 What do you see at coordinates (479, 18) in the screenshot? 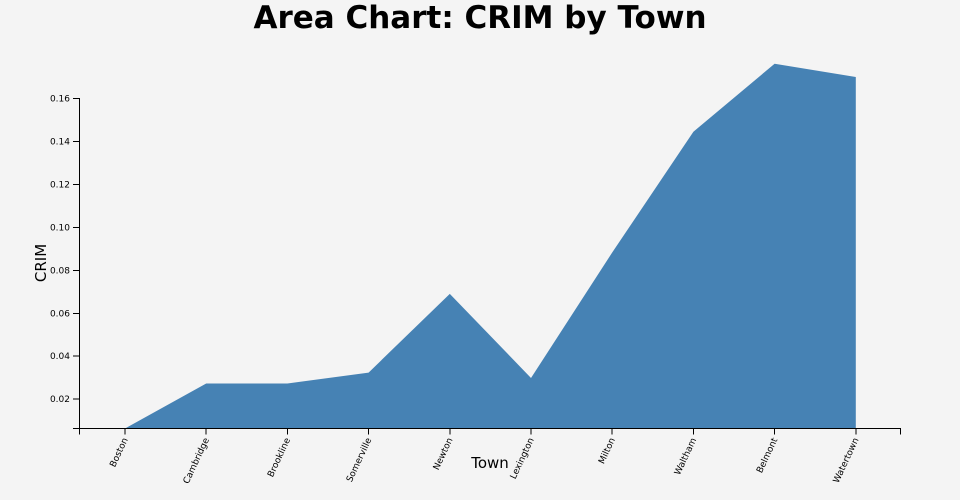
I see `chart-title: Area Chart: CRIM by Town` at bounding box center [479, 18].